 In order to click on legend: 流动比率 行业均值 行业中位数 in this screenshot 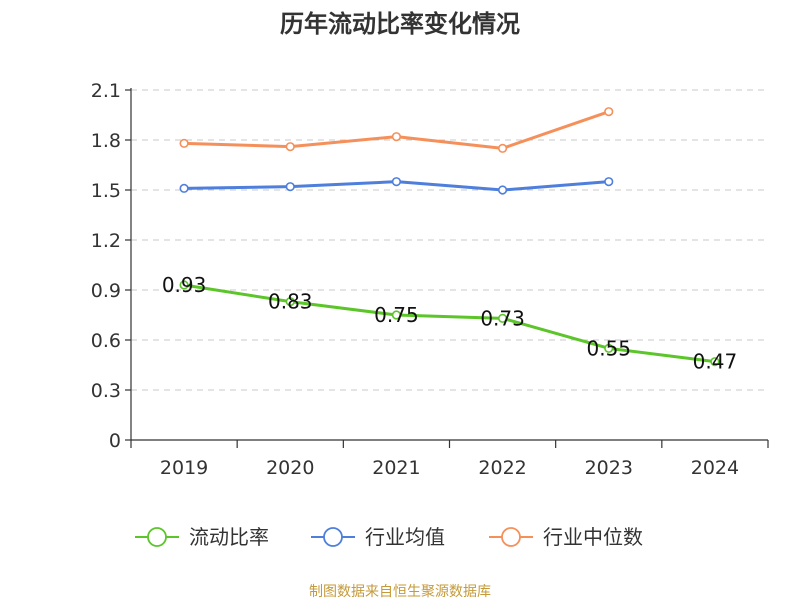, I will do `click(389, 537)`.